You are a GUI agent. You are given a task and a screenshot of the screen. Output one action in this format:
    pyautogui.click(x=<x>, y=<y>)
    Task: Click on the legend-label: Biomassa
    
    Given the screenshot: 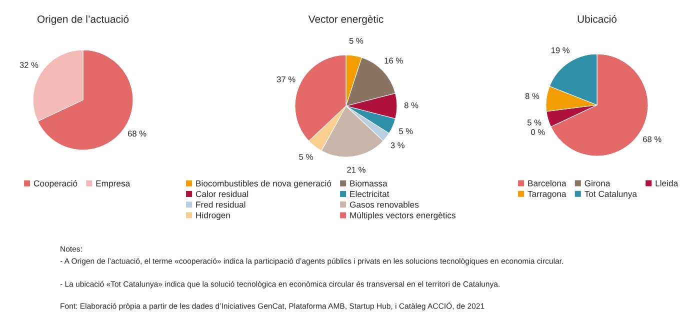 What is the action you would take?
    pyautogui.click(x=369, y=183)
    